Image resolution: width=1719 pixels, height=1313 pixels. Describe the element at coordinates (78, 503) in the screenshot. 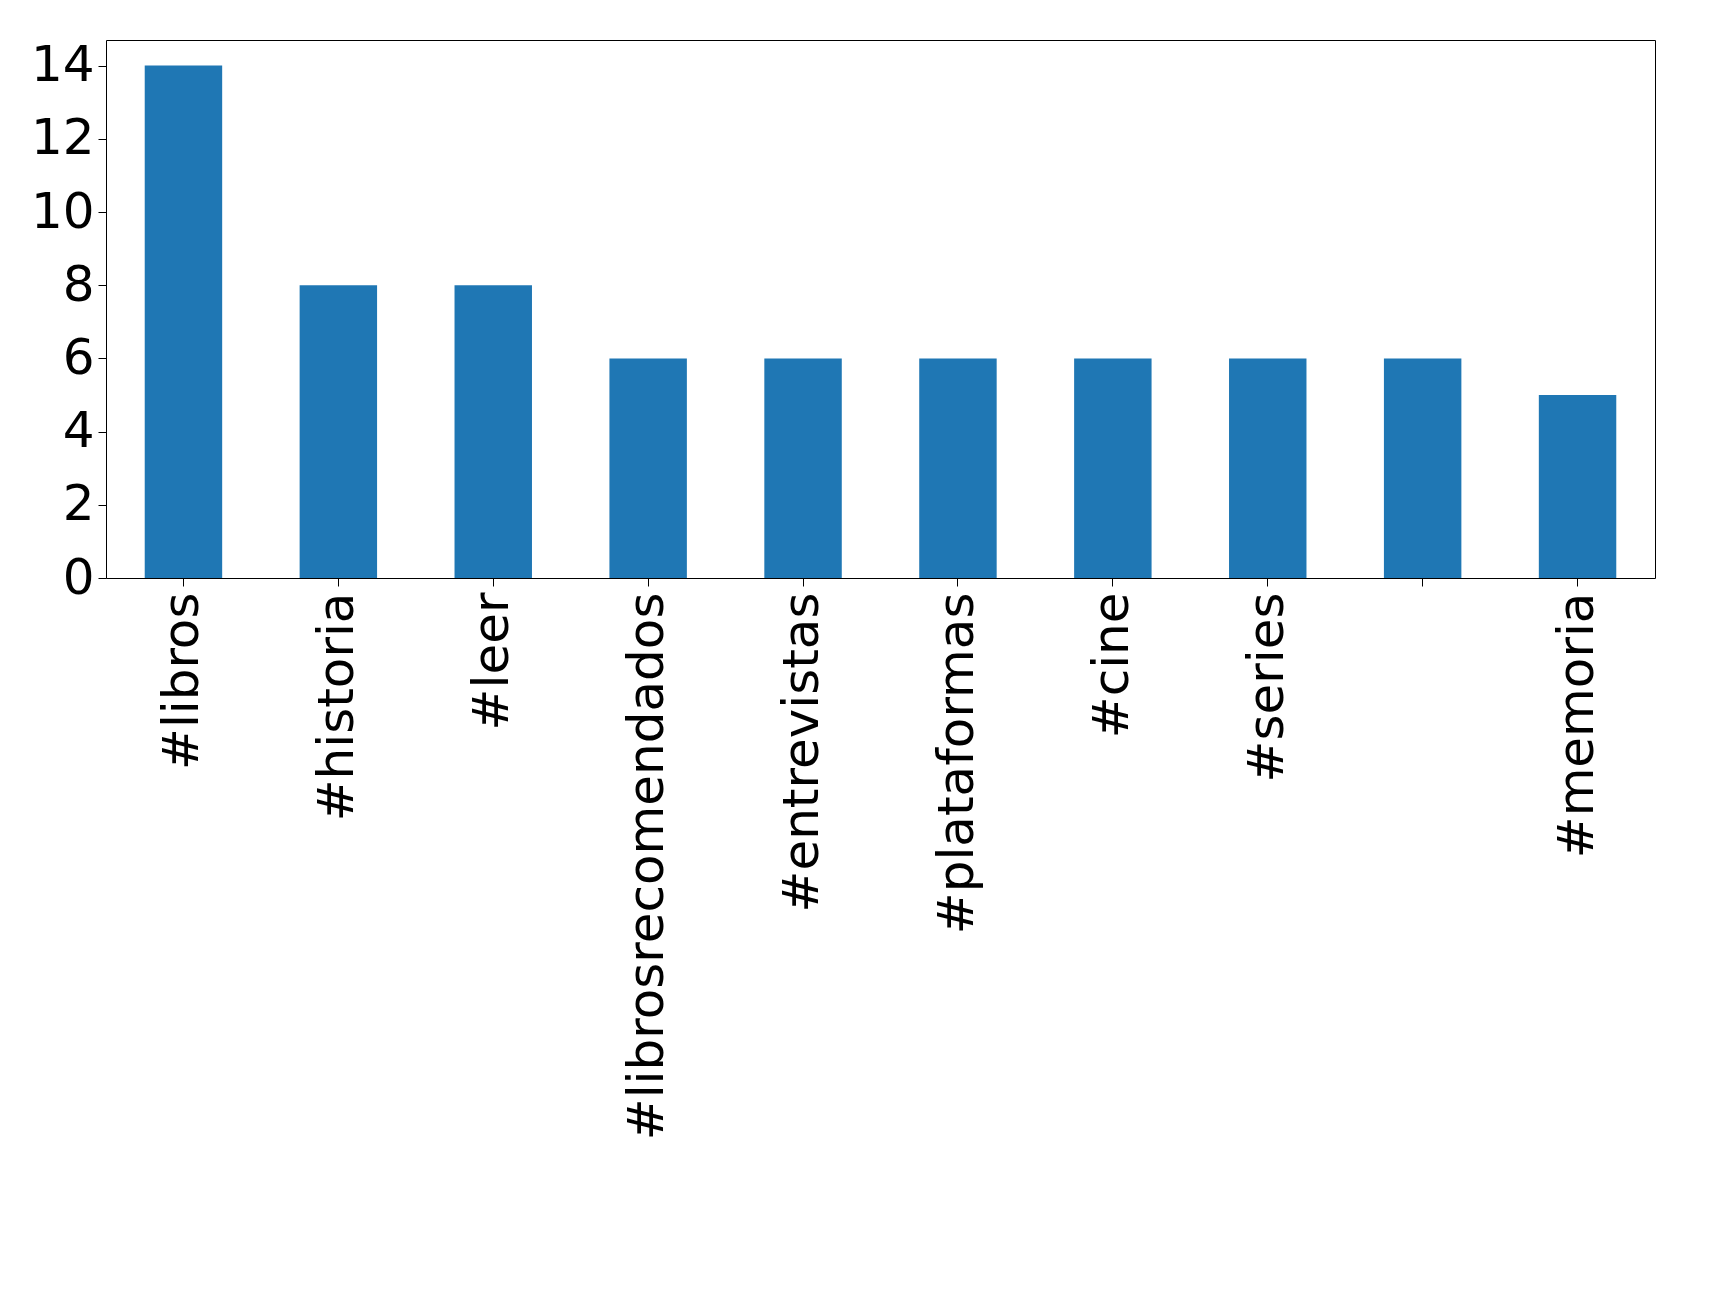

I see `y-tick-label: 2` at that location.